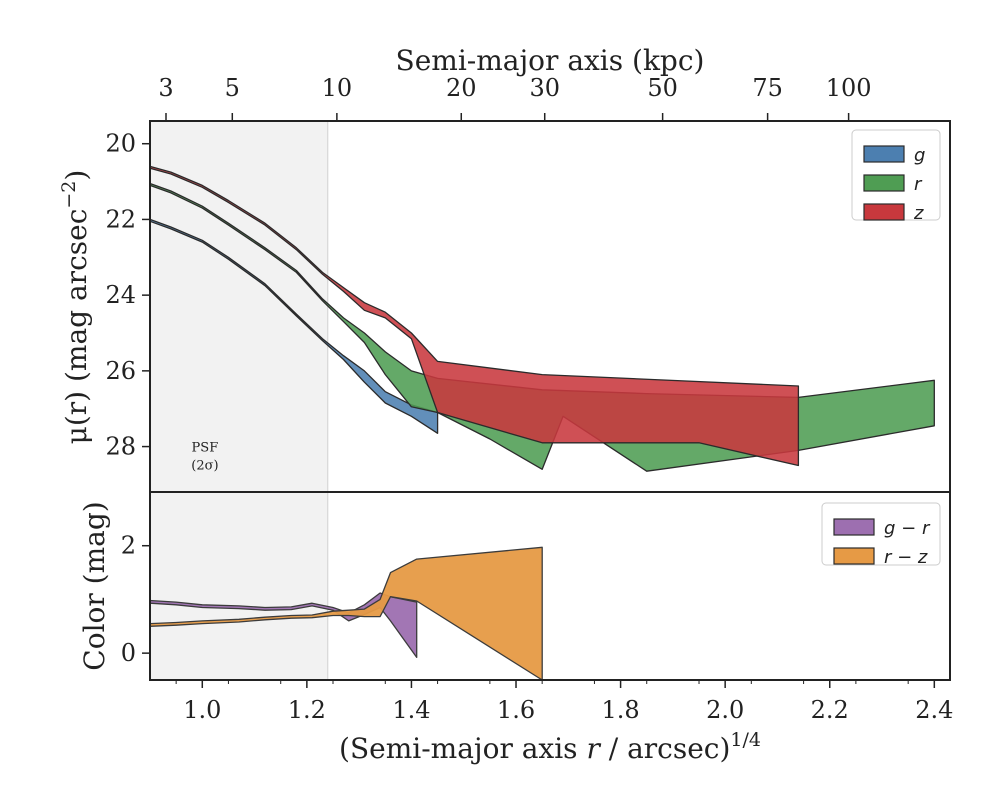 This screenshot has height=800, width=1000. What do you see at coordinates (411, 710) in the screenshot?
I see `xtick-label: 1.4` at bounding box center [411, 710].